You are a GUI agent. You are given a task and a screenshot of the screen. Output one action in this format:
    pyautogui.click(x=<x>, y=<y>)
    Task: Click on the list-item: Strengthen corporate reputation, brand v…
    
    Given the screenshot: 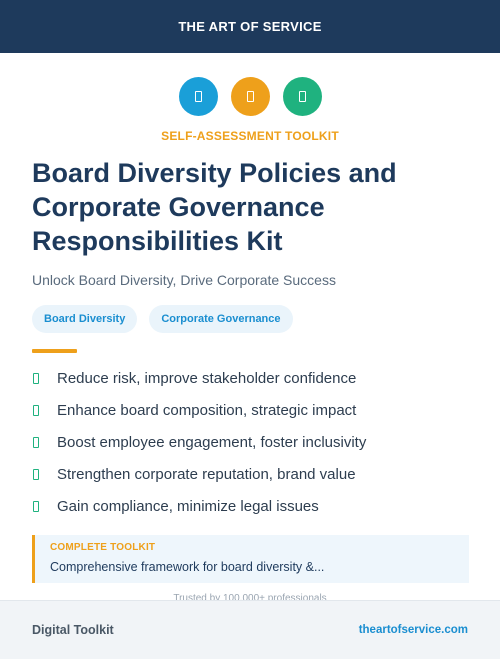 What is the action you would take?
    pyautogui.click(x=252, y=474)
    